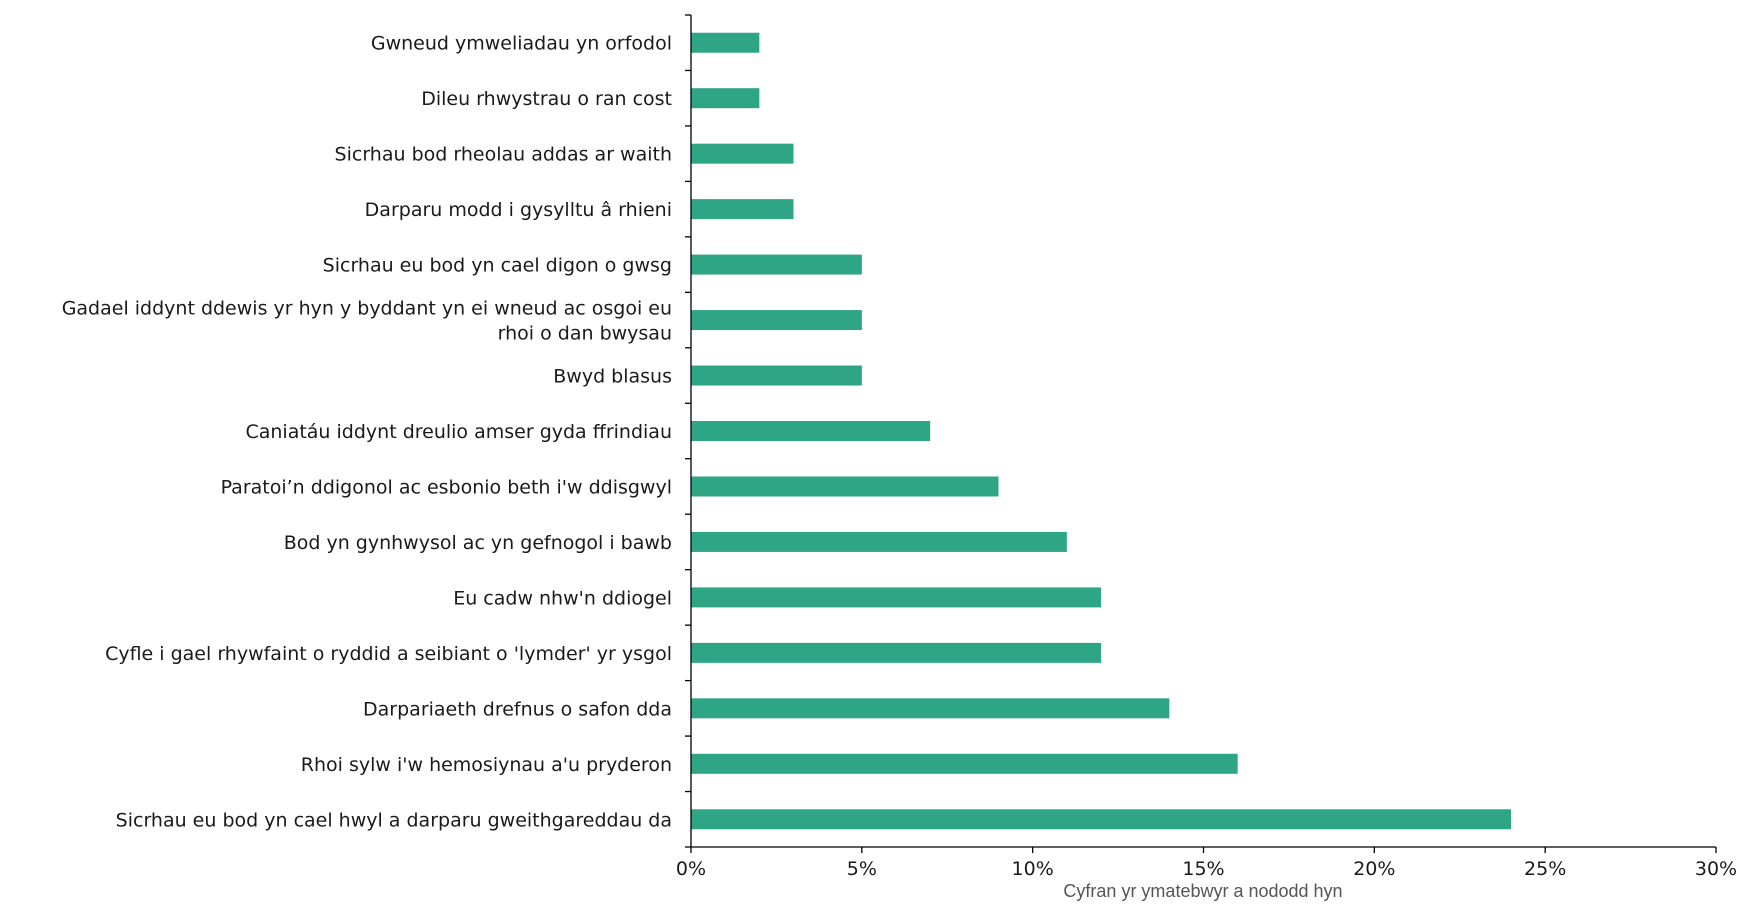 The image size is (1740, 905). What do you see at coordinates (517, 709) in the screenshot?
I see `category-label: Darpariaeth drefnus o safon dda` at bounding box center [517, 709].